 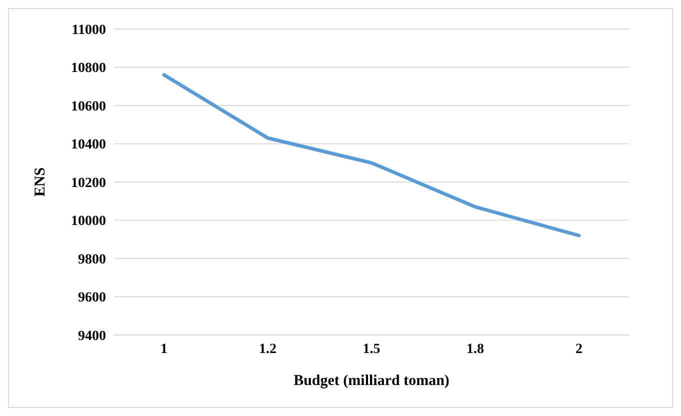 I want to click on y-tick-label: 10000, so click(x=88, y=222).